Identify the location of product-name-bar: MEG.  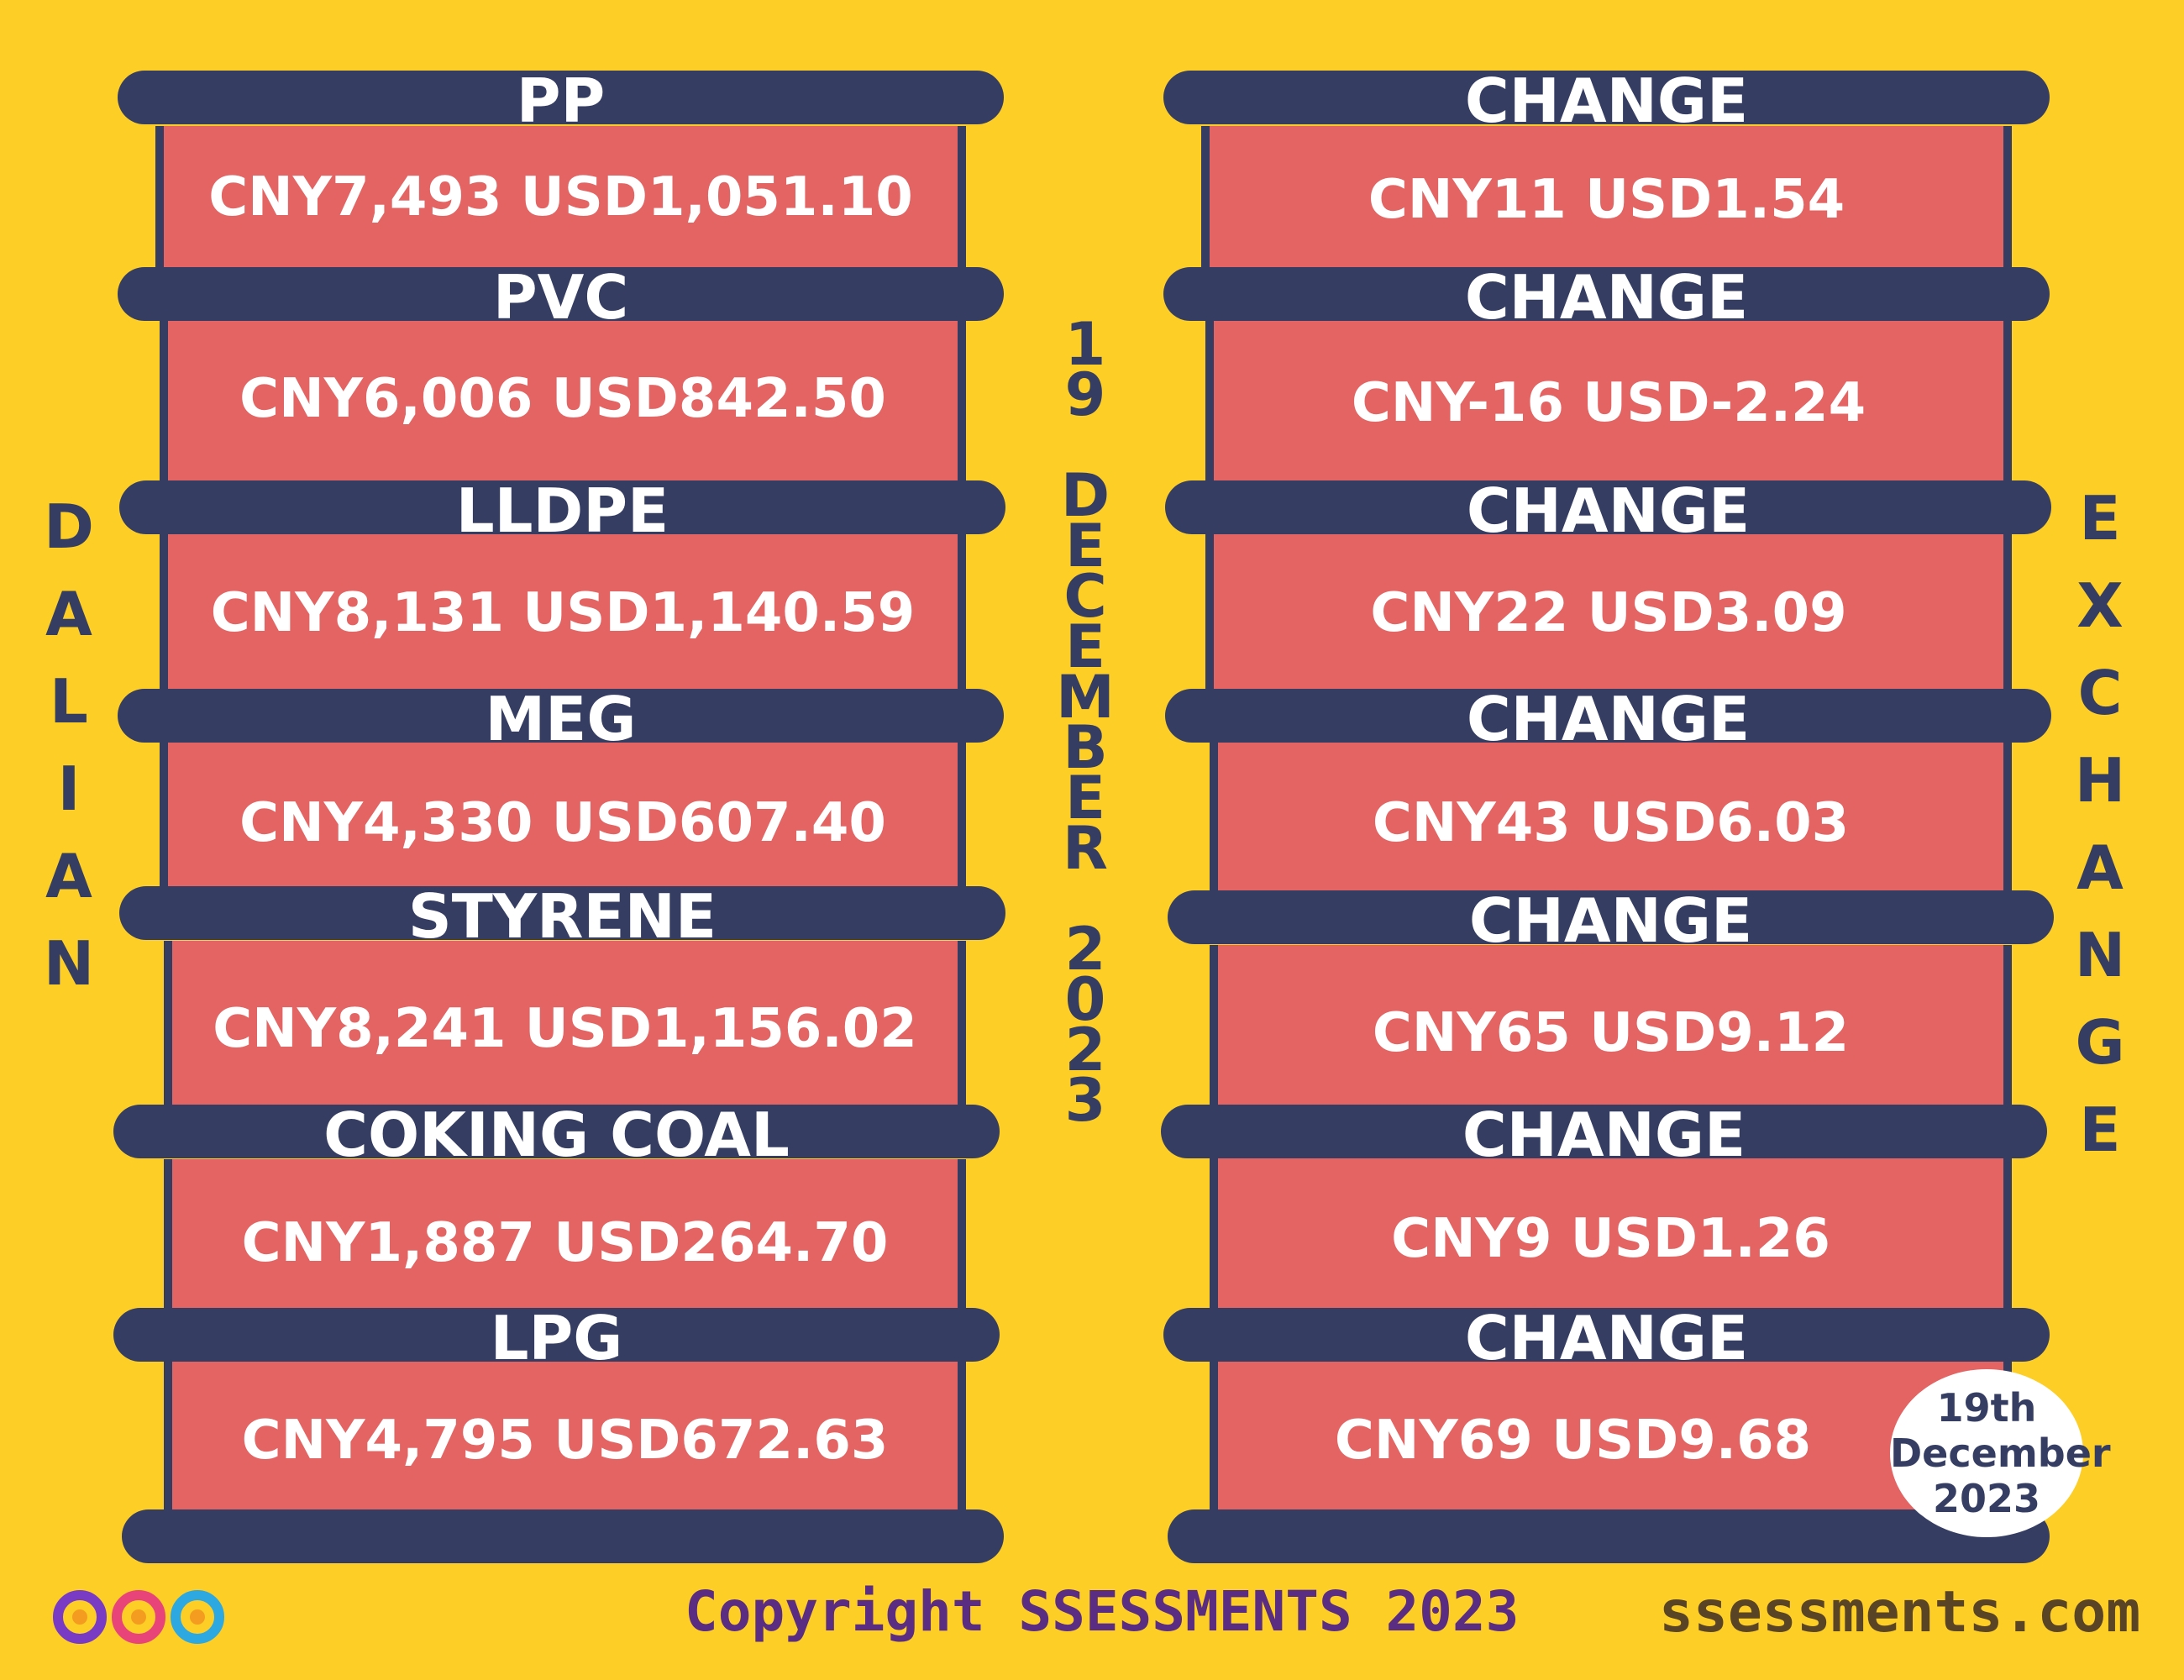
(561, 719).